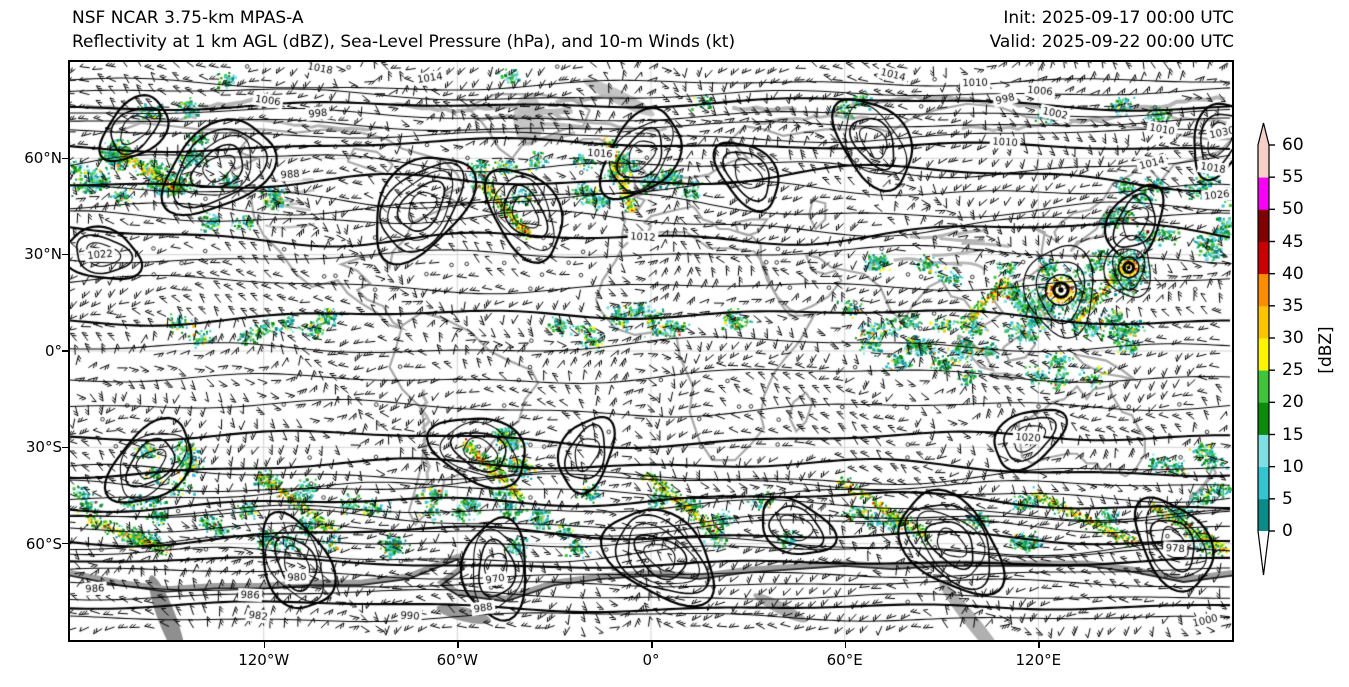 This screenshot has height=687, width=1349. I want to click on lon-label-0: 0°, so click(651, 660).